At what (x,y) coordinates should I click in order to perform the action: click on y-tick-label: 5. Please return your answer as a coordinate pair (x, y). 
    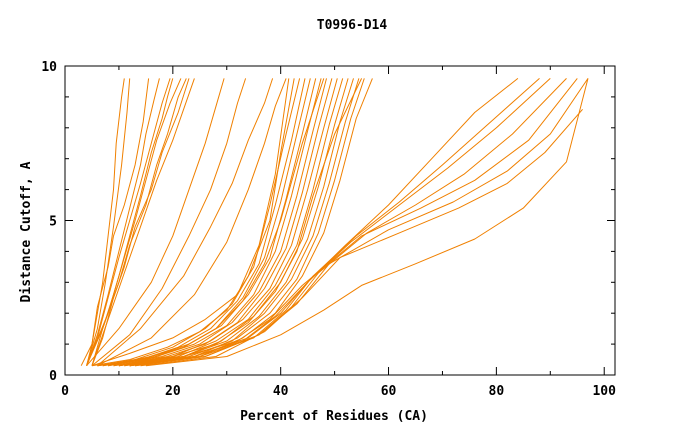
    Looking at the image, I should click on (53, 222).